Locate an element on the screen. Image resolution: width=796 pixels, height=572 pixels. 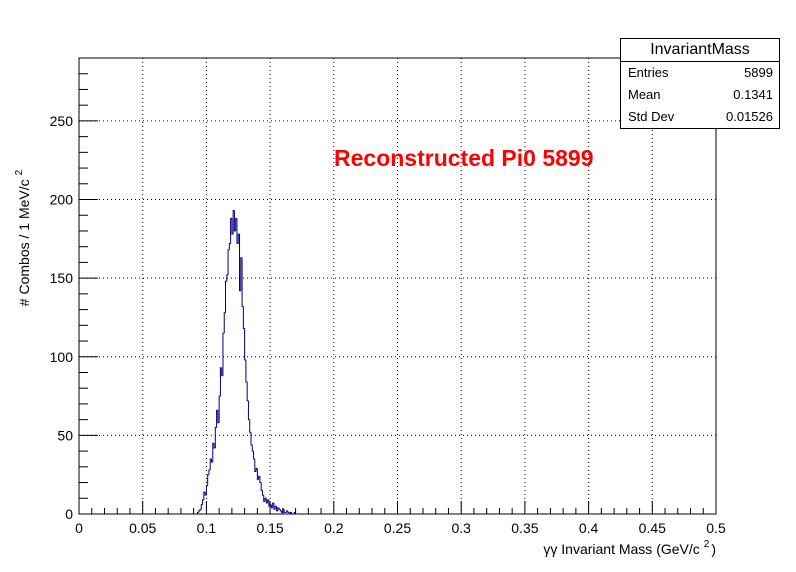
y-axis-label: # Combos / 1 MeV/c 2 is located at coordinates (23, 237).